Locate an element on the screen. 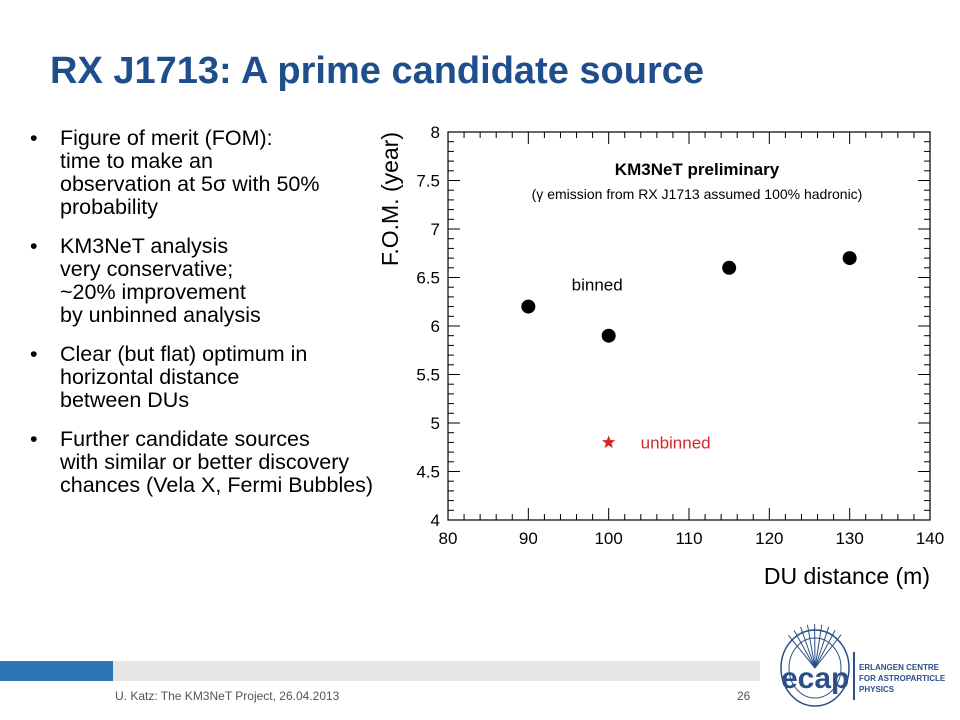  bullet-text-line: between DUs is located at coordinates (125, 400).